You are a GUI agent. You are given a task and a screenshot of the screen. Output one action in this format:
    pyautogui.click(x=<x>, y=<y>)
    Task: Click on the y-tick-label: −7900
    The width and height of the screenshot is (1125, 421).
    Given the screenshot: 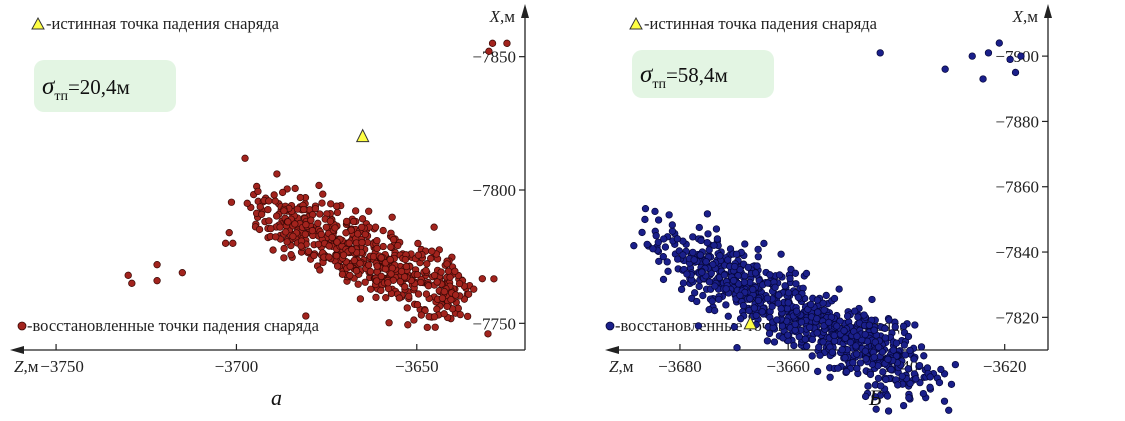 What is the action you would take?
    pyautogui.click(x=1017, y=56)
    